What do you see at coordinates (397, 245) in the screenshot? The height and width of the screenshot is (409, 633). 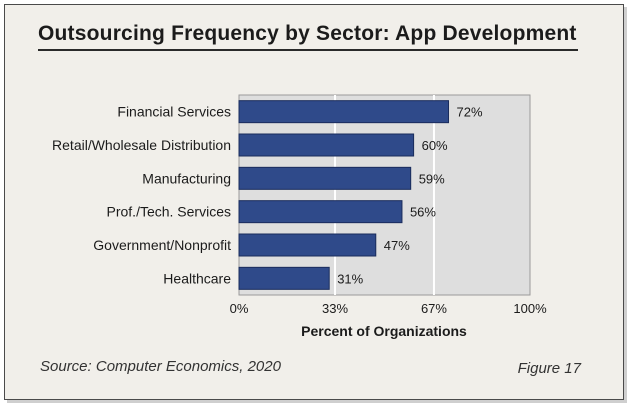 I see `data-label: 47%` at bounding box center [397, 245].